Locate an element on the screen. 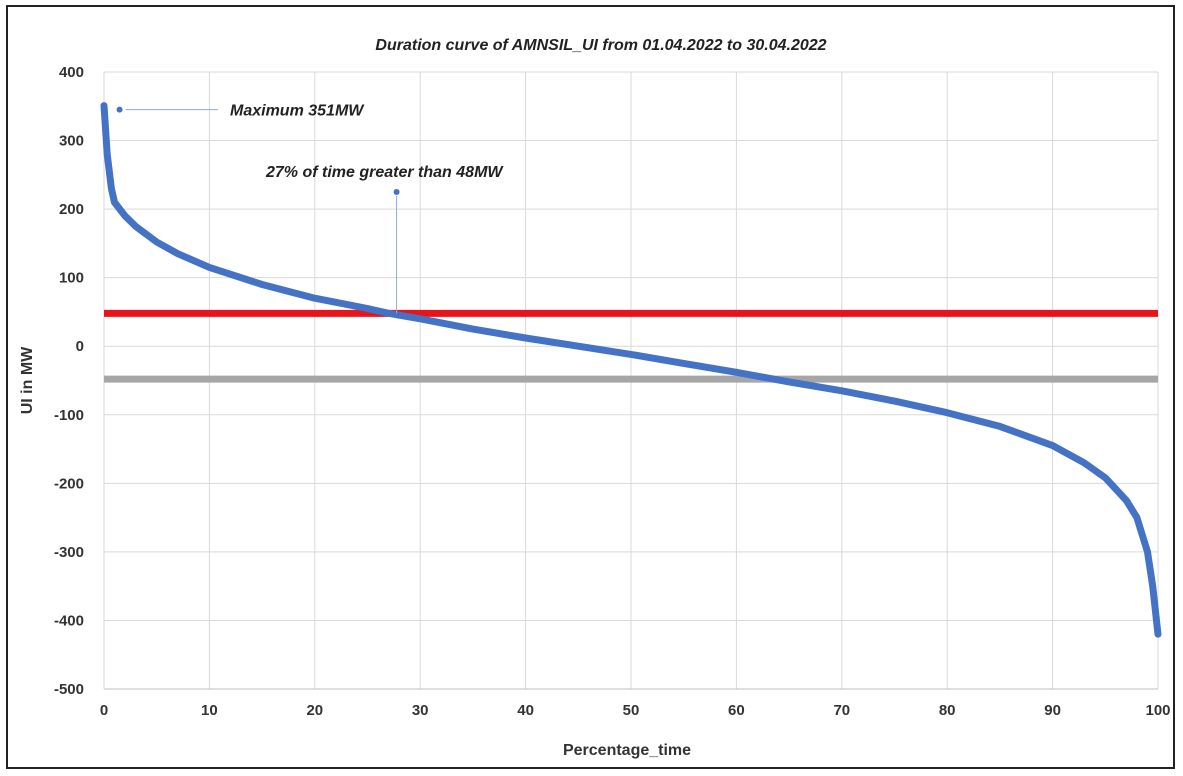 The width and height of the screenshot is (1183, 776). annotation-label: Maximum 351MW is located at coordinates (297, 111).